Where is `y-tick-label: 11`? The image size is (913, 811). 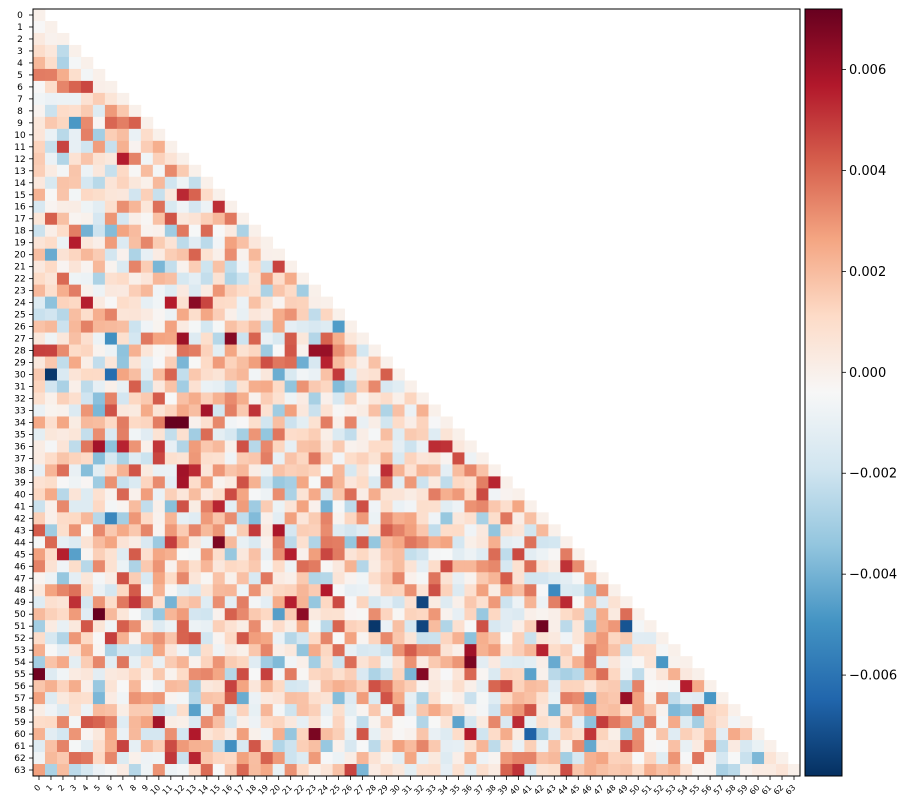
y-tick-label: 11 is located at coordinates (19, 148).